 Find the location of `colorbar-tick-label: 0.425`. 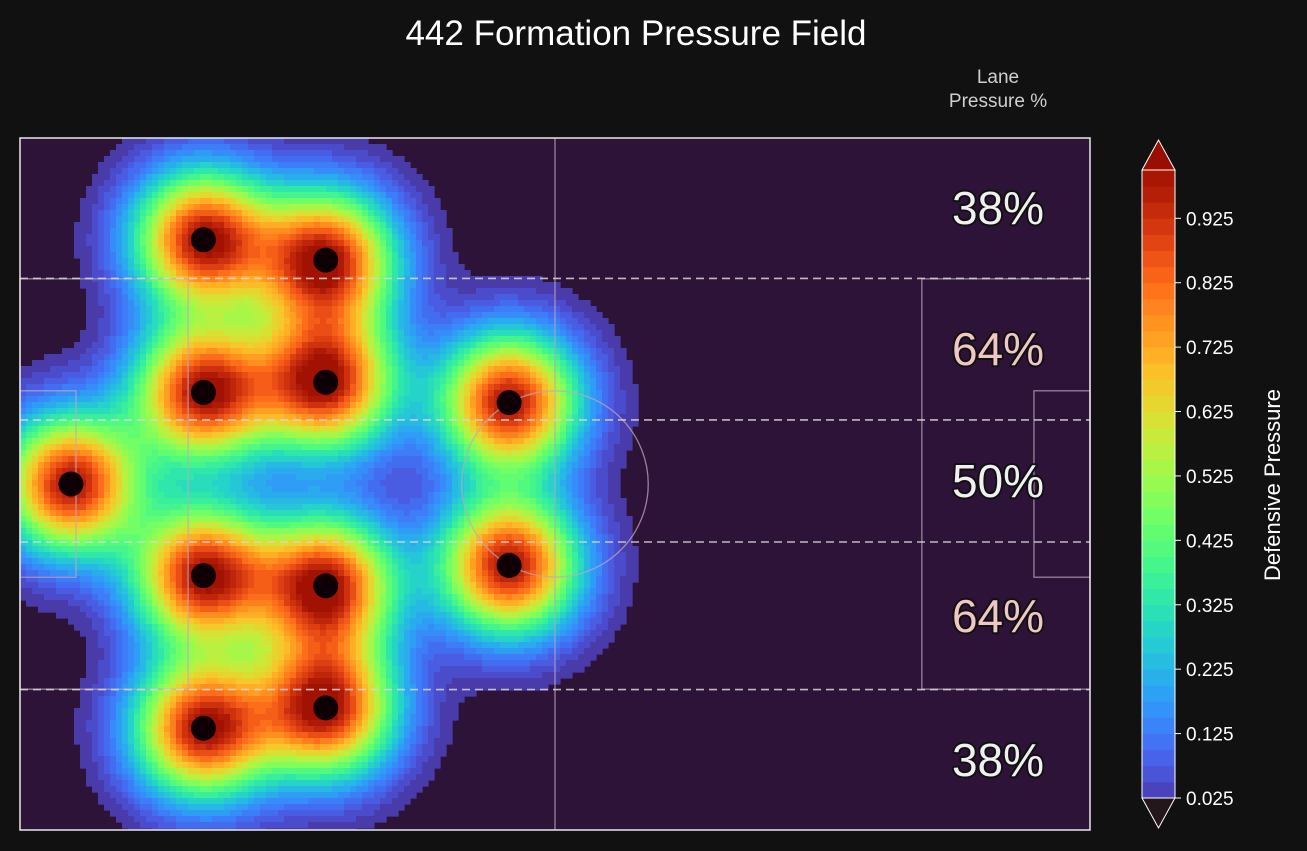

colorbar-tick-label: 0.425 is located at coordinates (1210, 541).